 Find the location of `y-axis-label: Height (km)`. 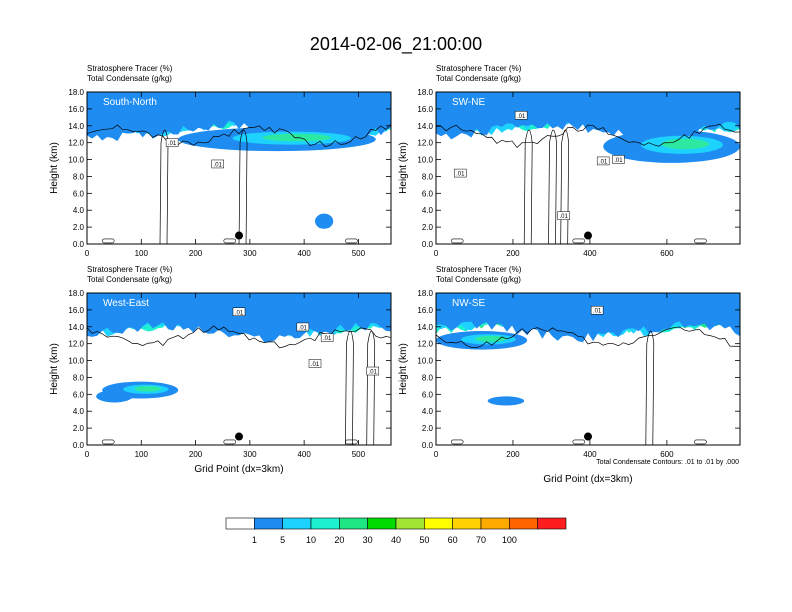

y-axis-label: Height (km) is located at coordinates (54, 168).